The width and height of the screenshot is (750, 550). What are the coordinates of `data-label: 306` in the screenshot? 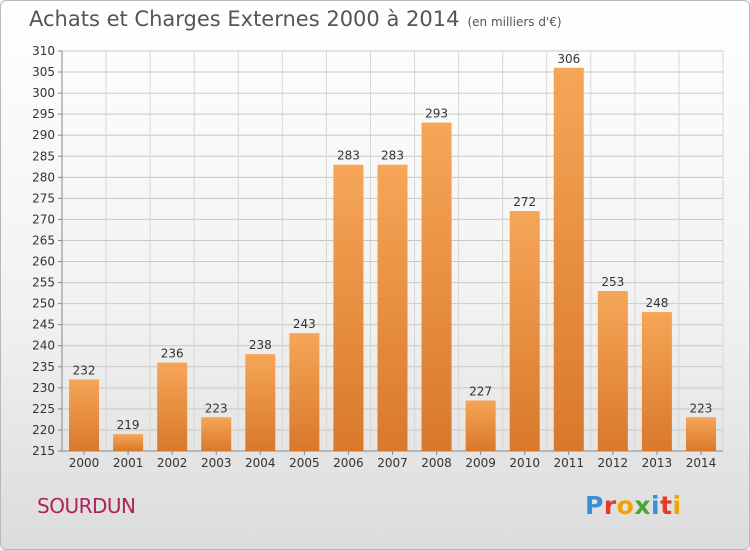 It's located at (568, 59).